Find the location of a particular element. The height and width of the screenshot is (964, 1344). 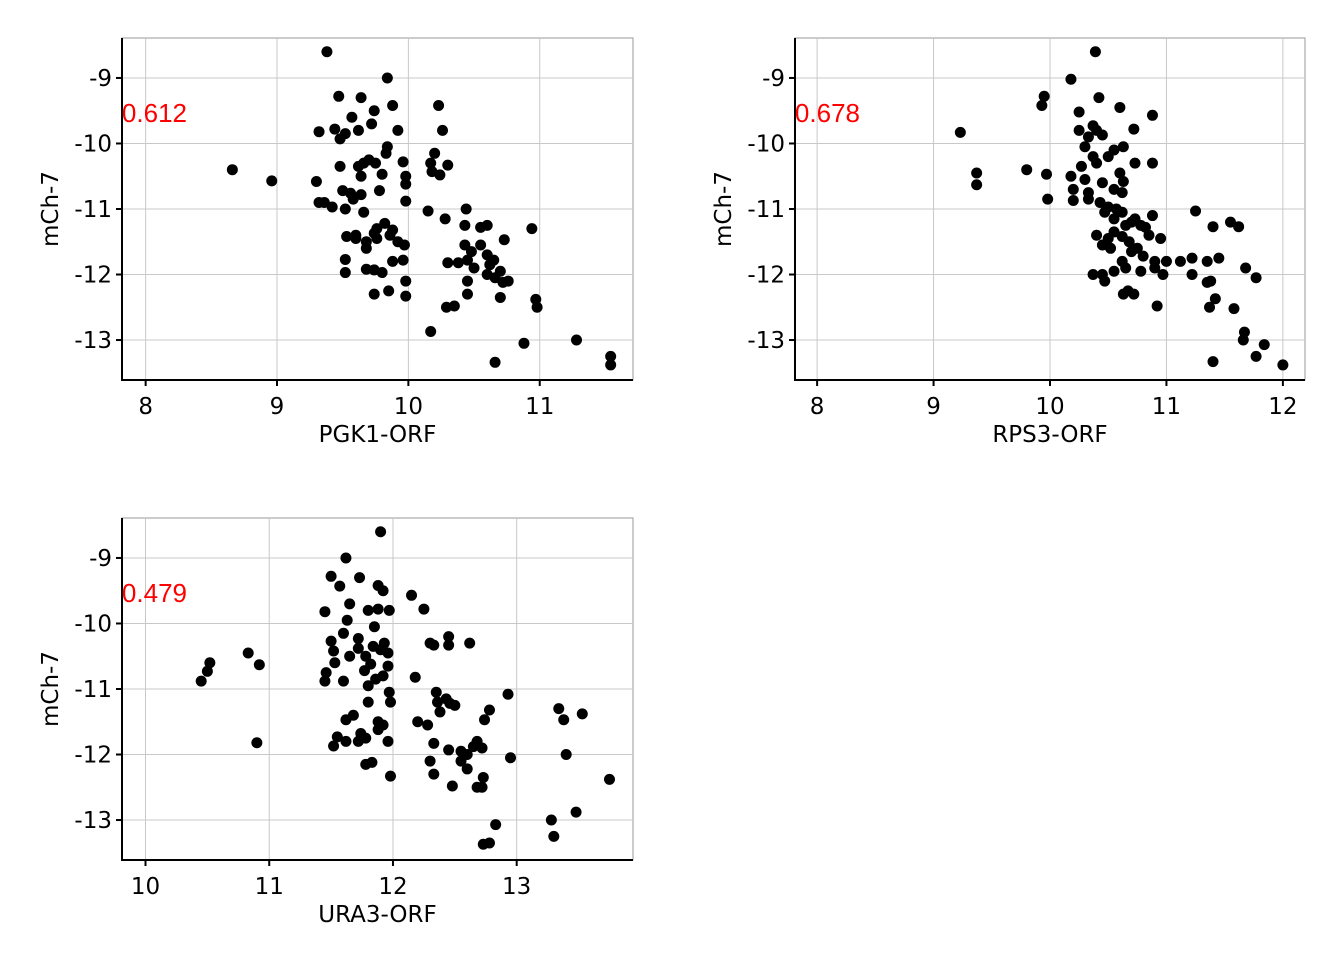

x-tick-label: 9 is located at coordinates (277, 407).